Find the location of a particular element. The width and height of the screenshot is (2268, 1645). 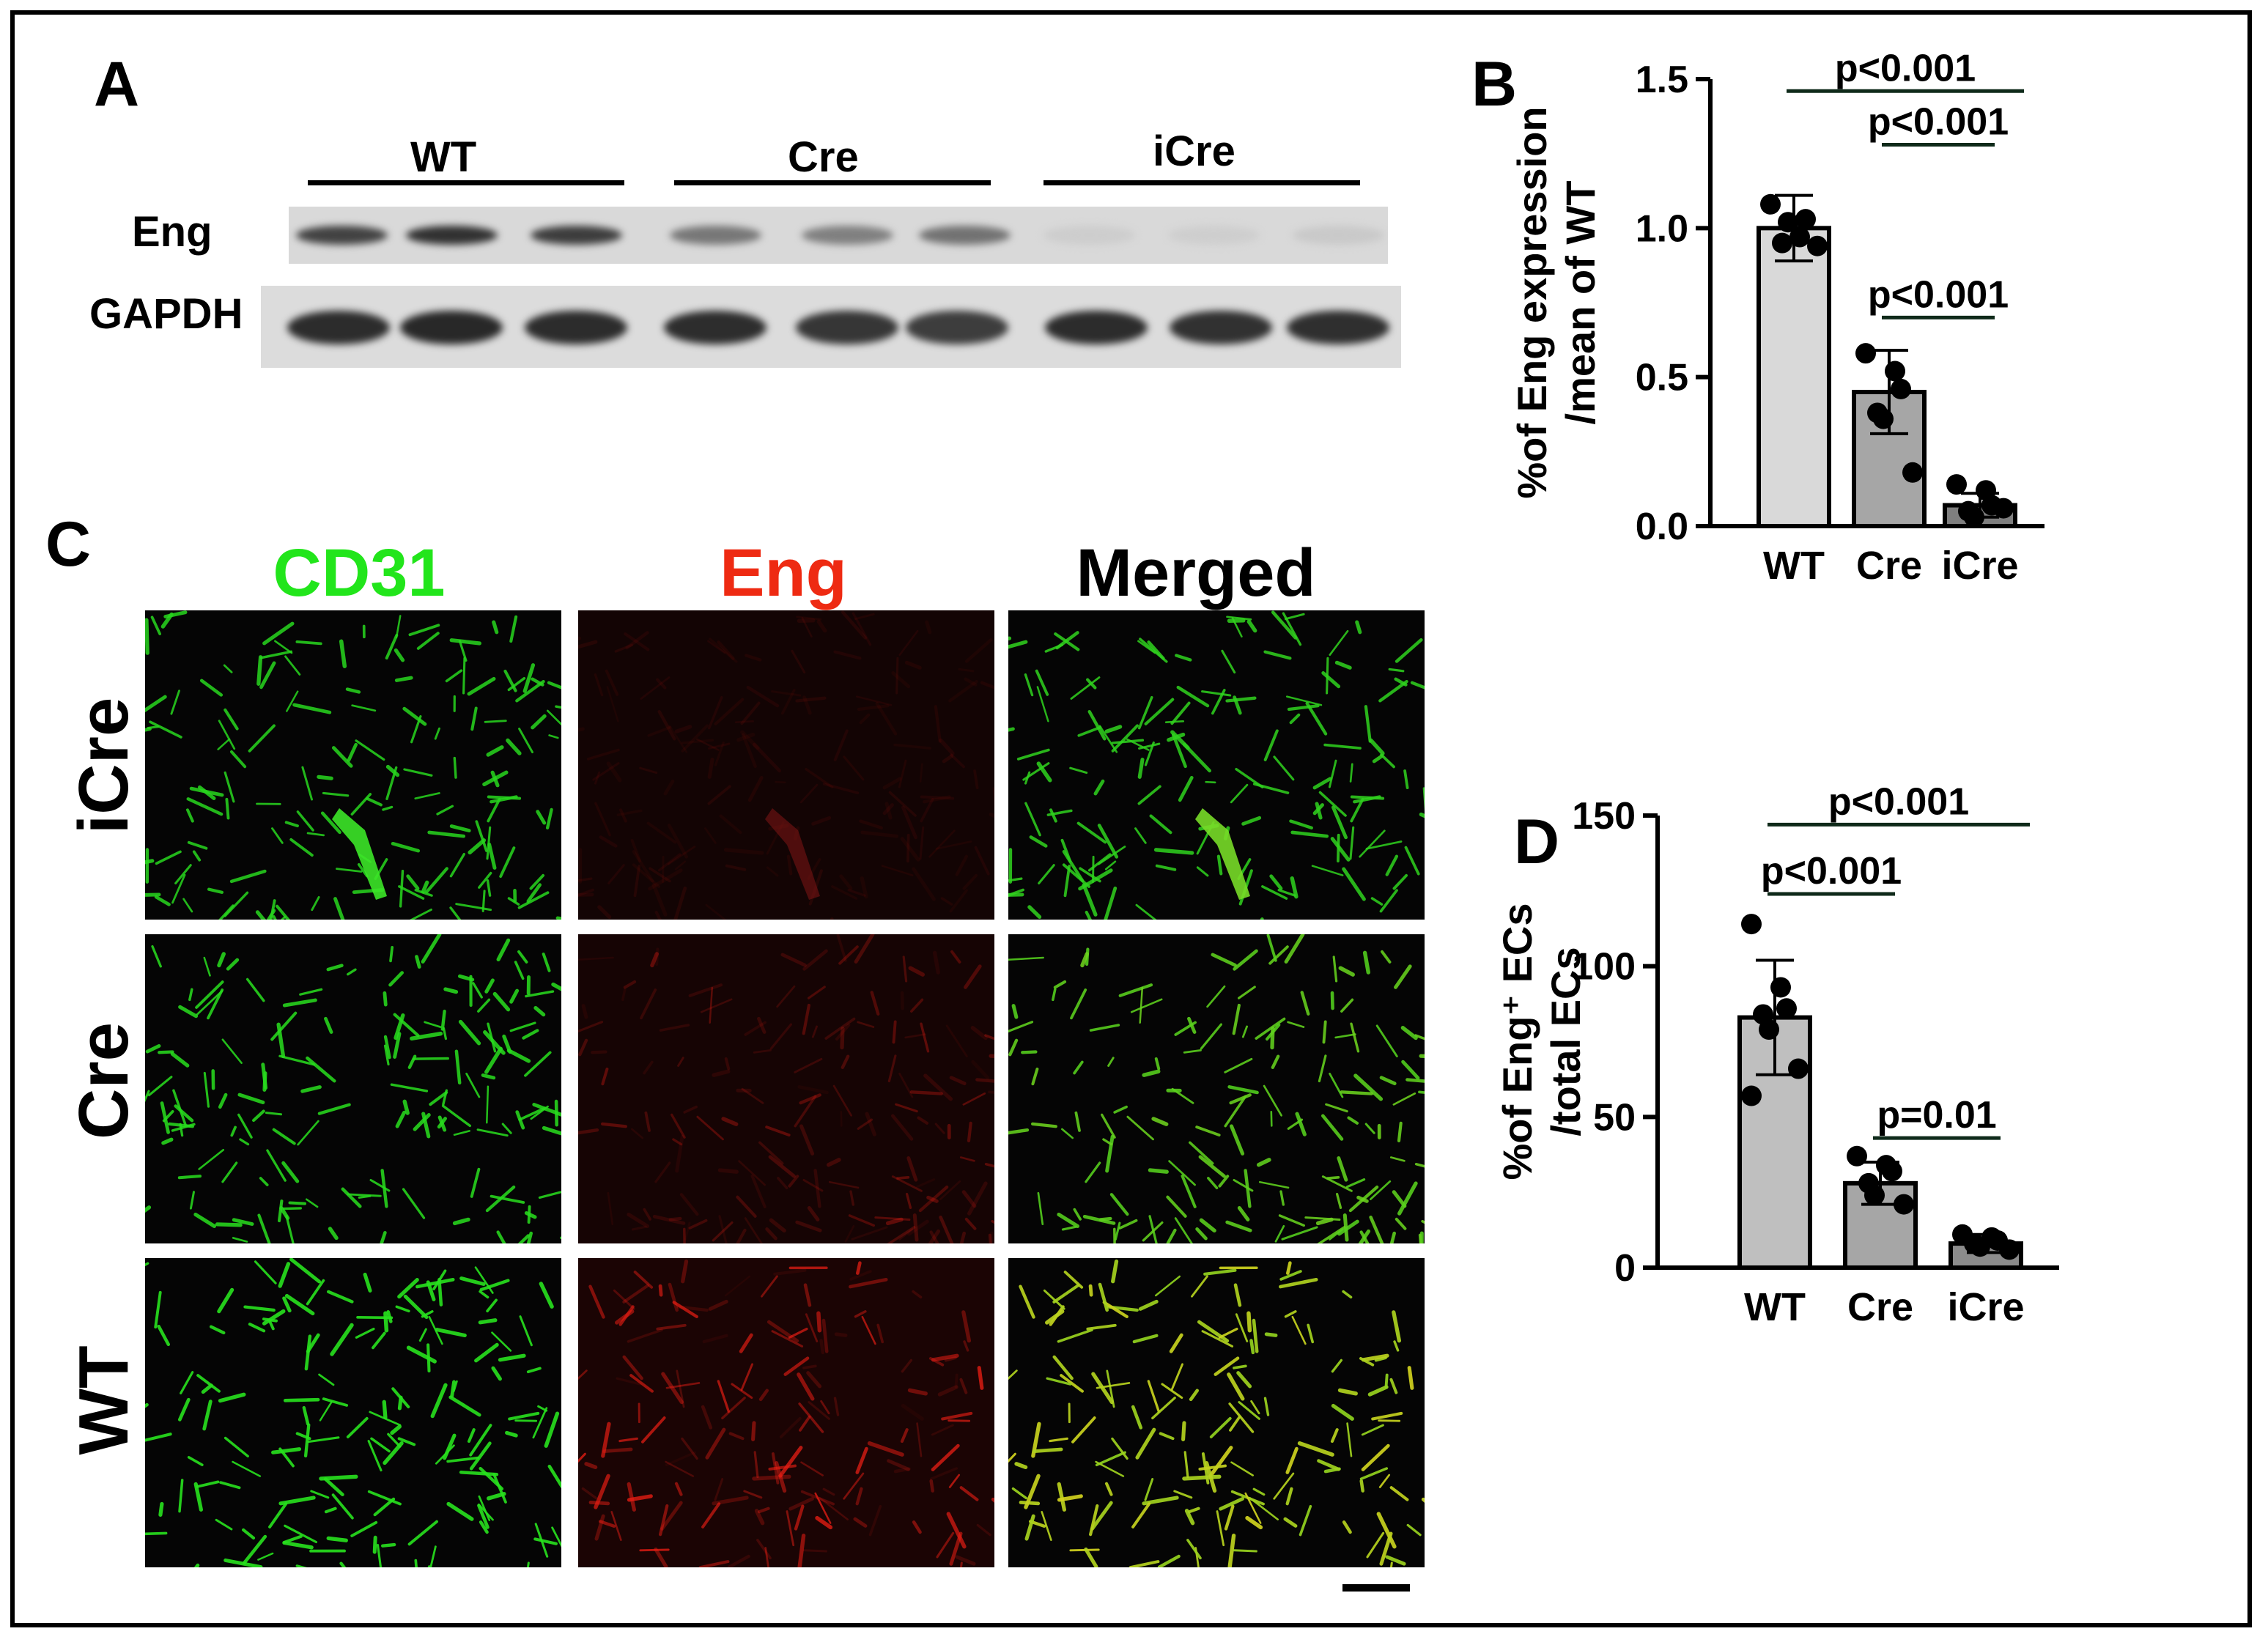

chart-d-x-label-cre: Cre is located at coordinates (1880, 1307).